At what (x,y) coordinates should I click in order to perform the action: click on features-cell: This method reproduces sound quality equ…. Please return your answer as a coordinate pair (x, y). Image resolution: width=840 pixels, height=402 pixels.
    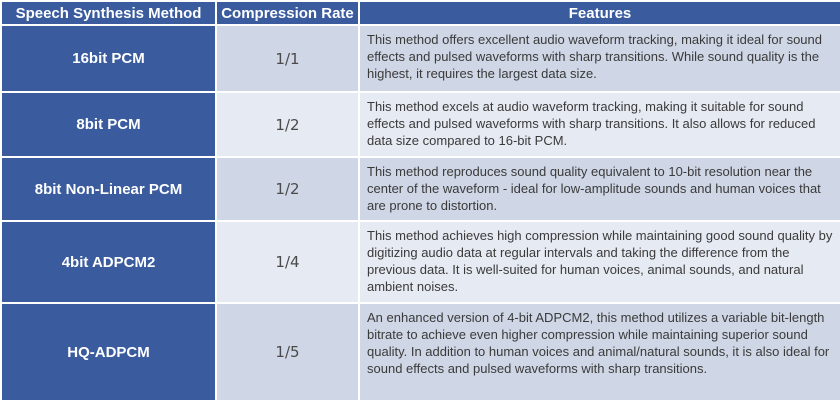
    Looking at the image, I should click on (599, 189).